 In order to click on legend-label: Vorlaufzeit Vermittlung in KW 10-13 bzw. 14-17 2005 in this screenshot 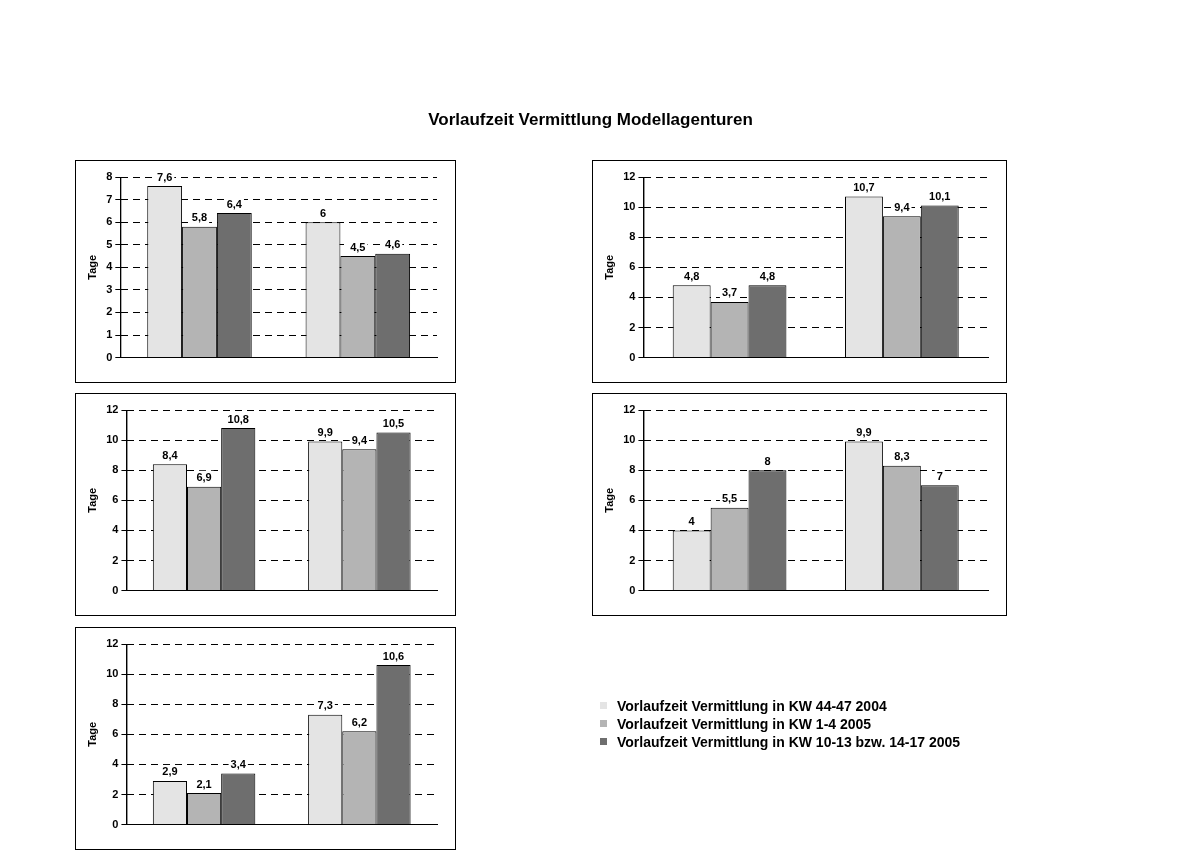, I will do `click(789, 742)`.